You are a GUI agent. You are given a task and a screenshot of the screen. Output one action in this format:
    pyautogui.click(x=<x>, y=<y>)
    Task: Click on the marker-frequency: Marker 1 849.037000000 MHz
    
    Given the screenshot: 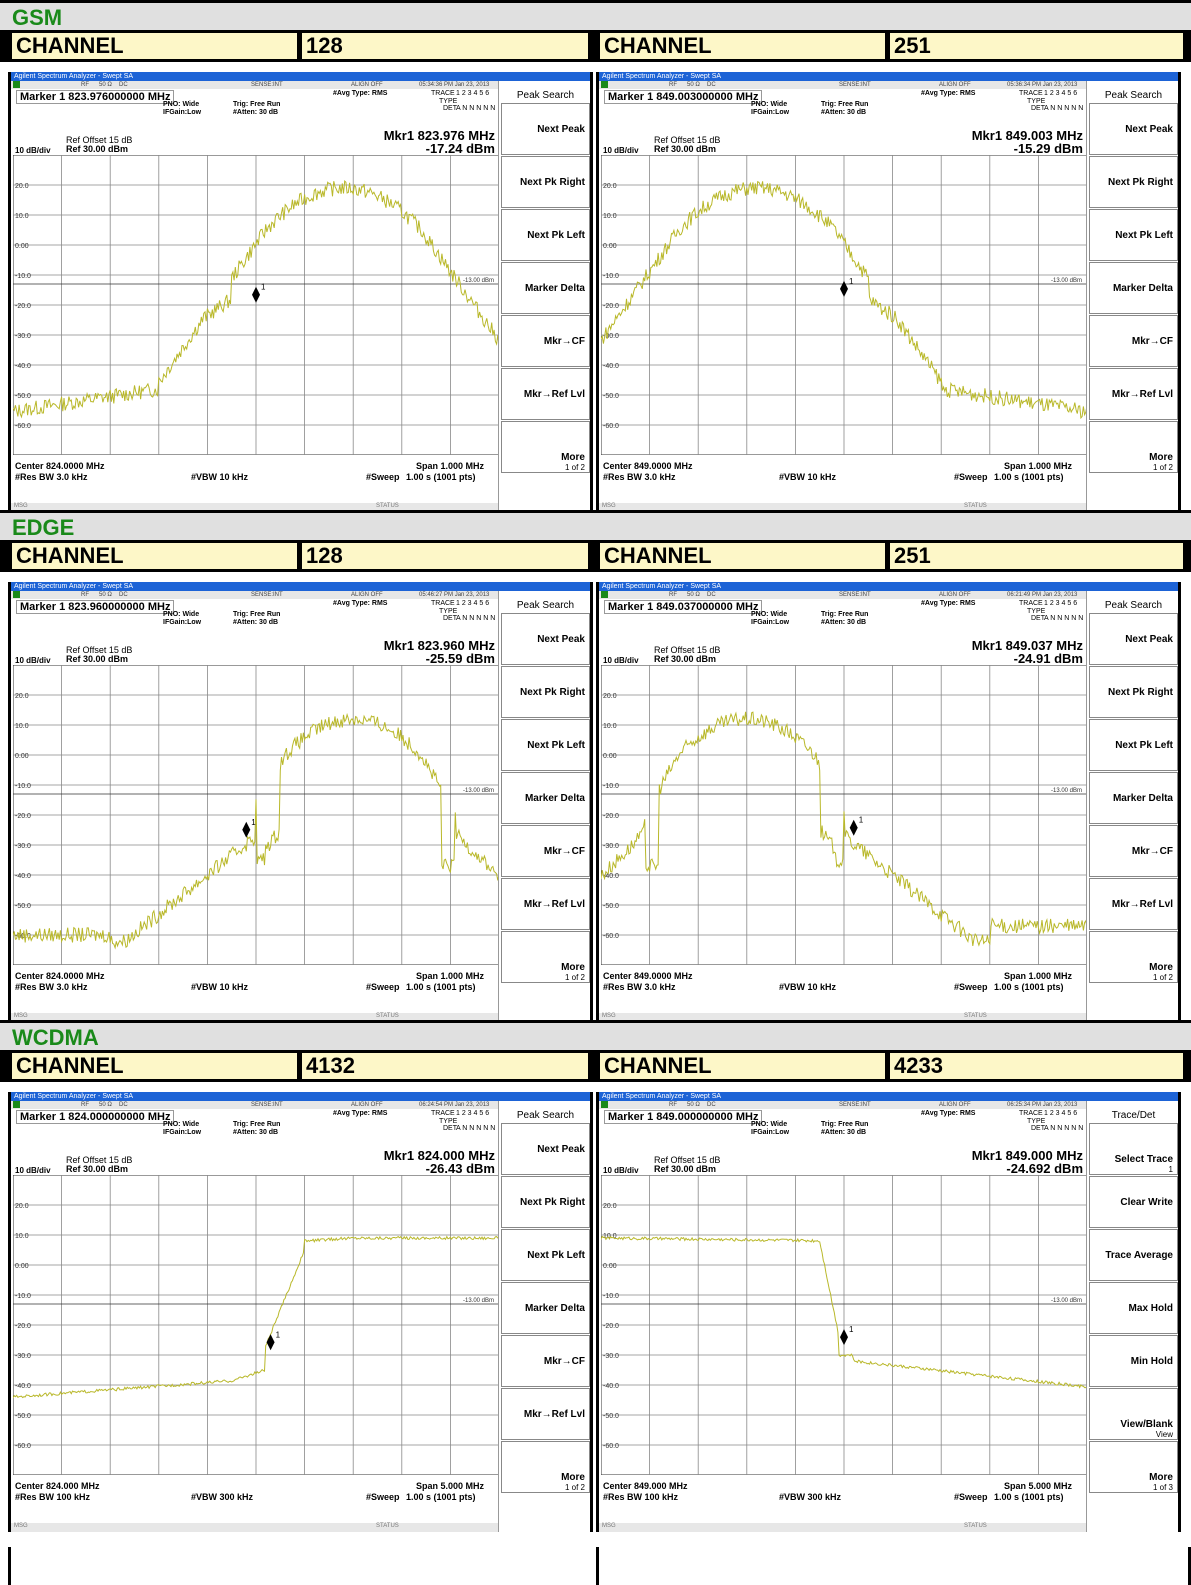 What is the action you would take?
    pyautogui.click(x=683, y=607)
    